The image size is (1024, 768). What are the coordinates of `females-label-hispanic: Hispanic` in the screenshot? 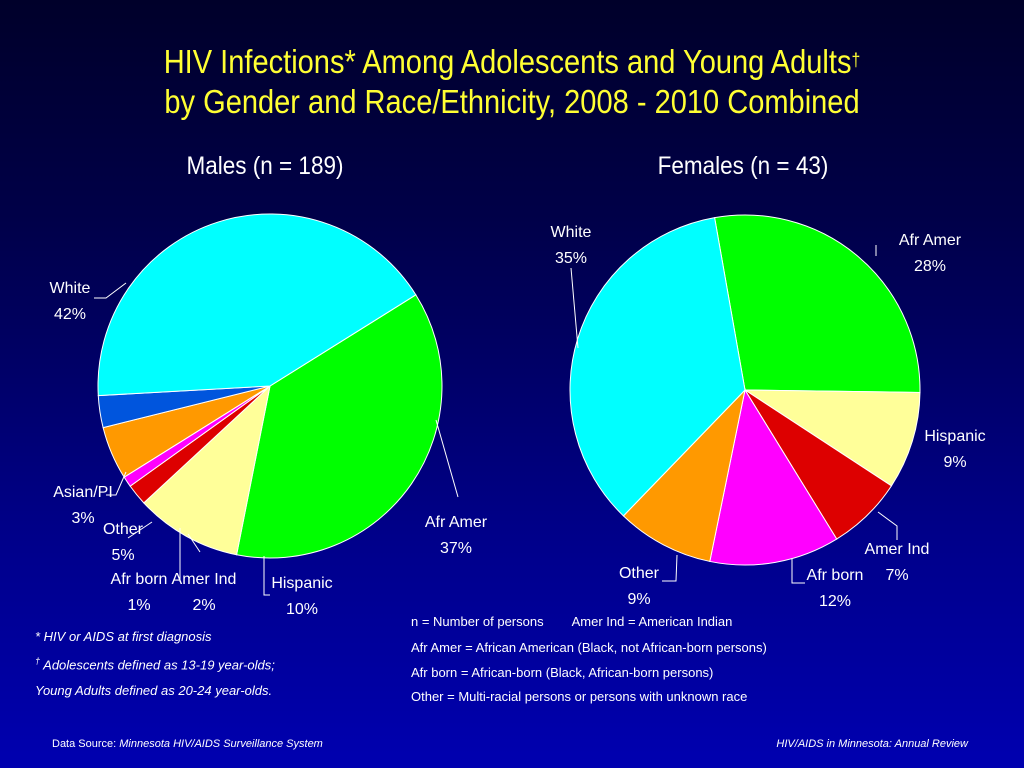 It's located at (954, 436).